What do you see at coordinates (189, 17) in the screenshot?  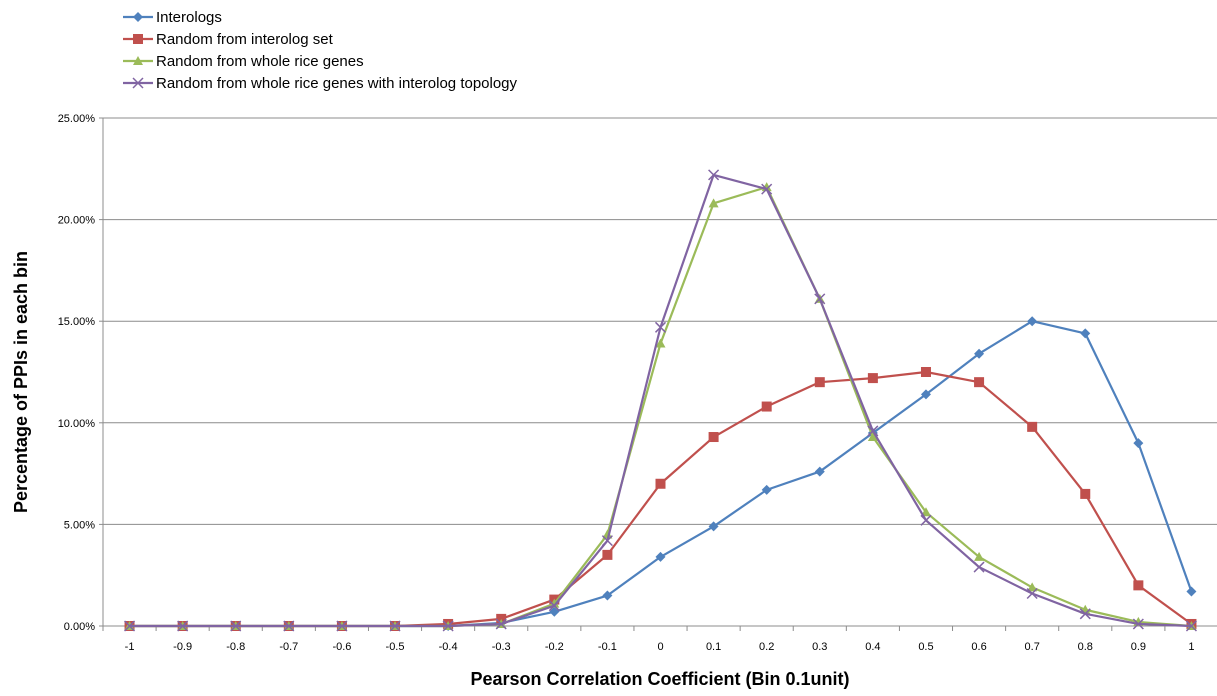 I see `legend-label: Interologs` at bounding box center [189, 17].